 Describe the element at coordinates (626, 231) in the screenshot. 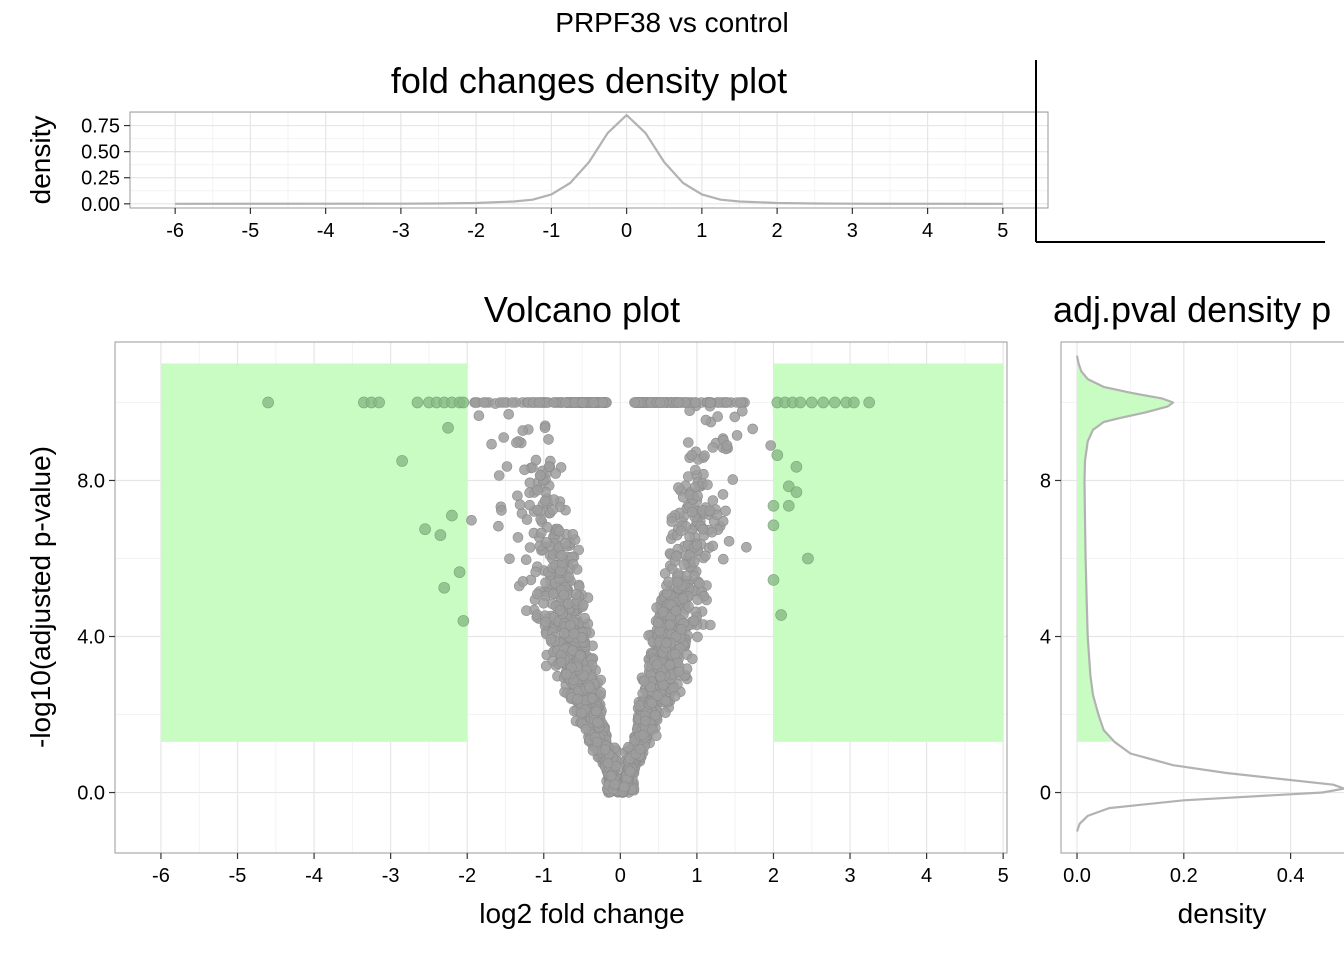

I see `x-tick-label: 0` at that location.